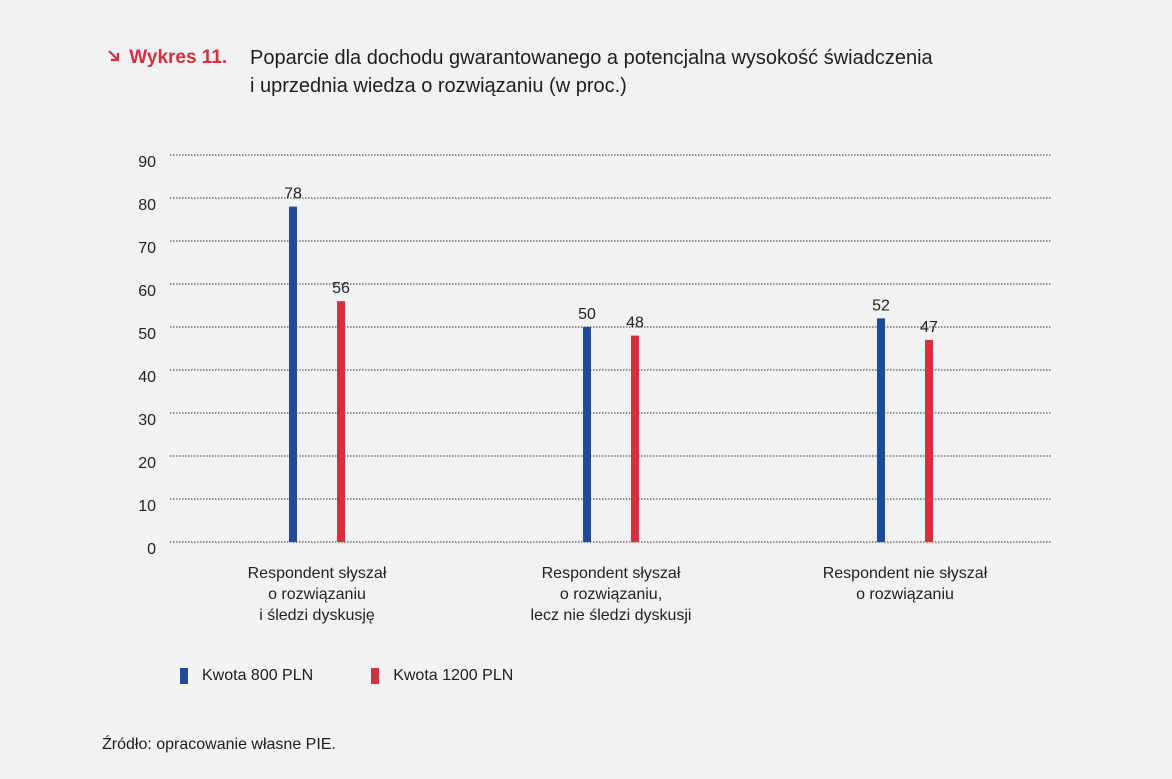  Describe the element at coordinates (611, 594) in the screenshot. I see `category-label: o rozwiązaniu,` at that location.